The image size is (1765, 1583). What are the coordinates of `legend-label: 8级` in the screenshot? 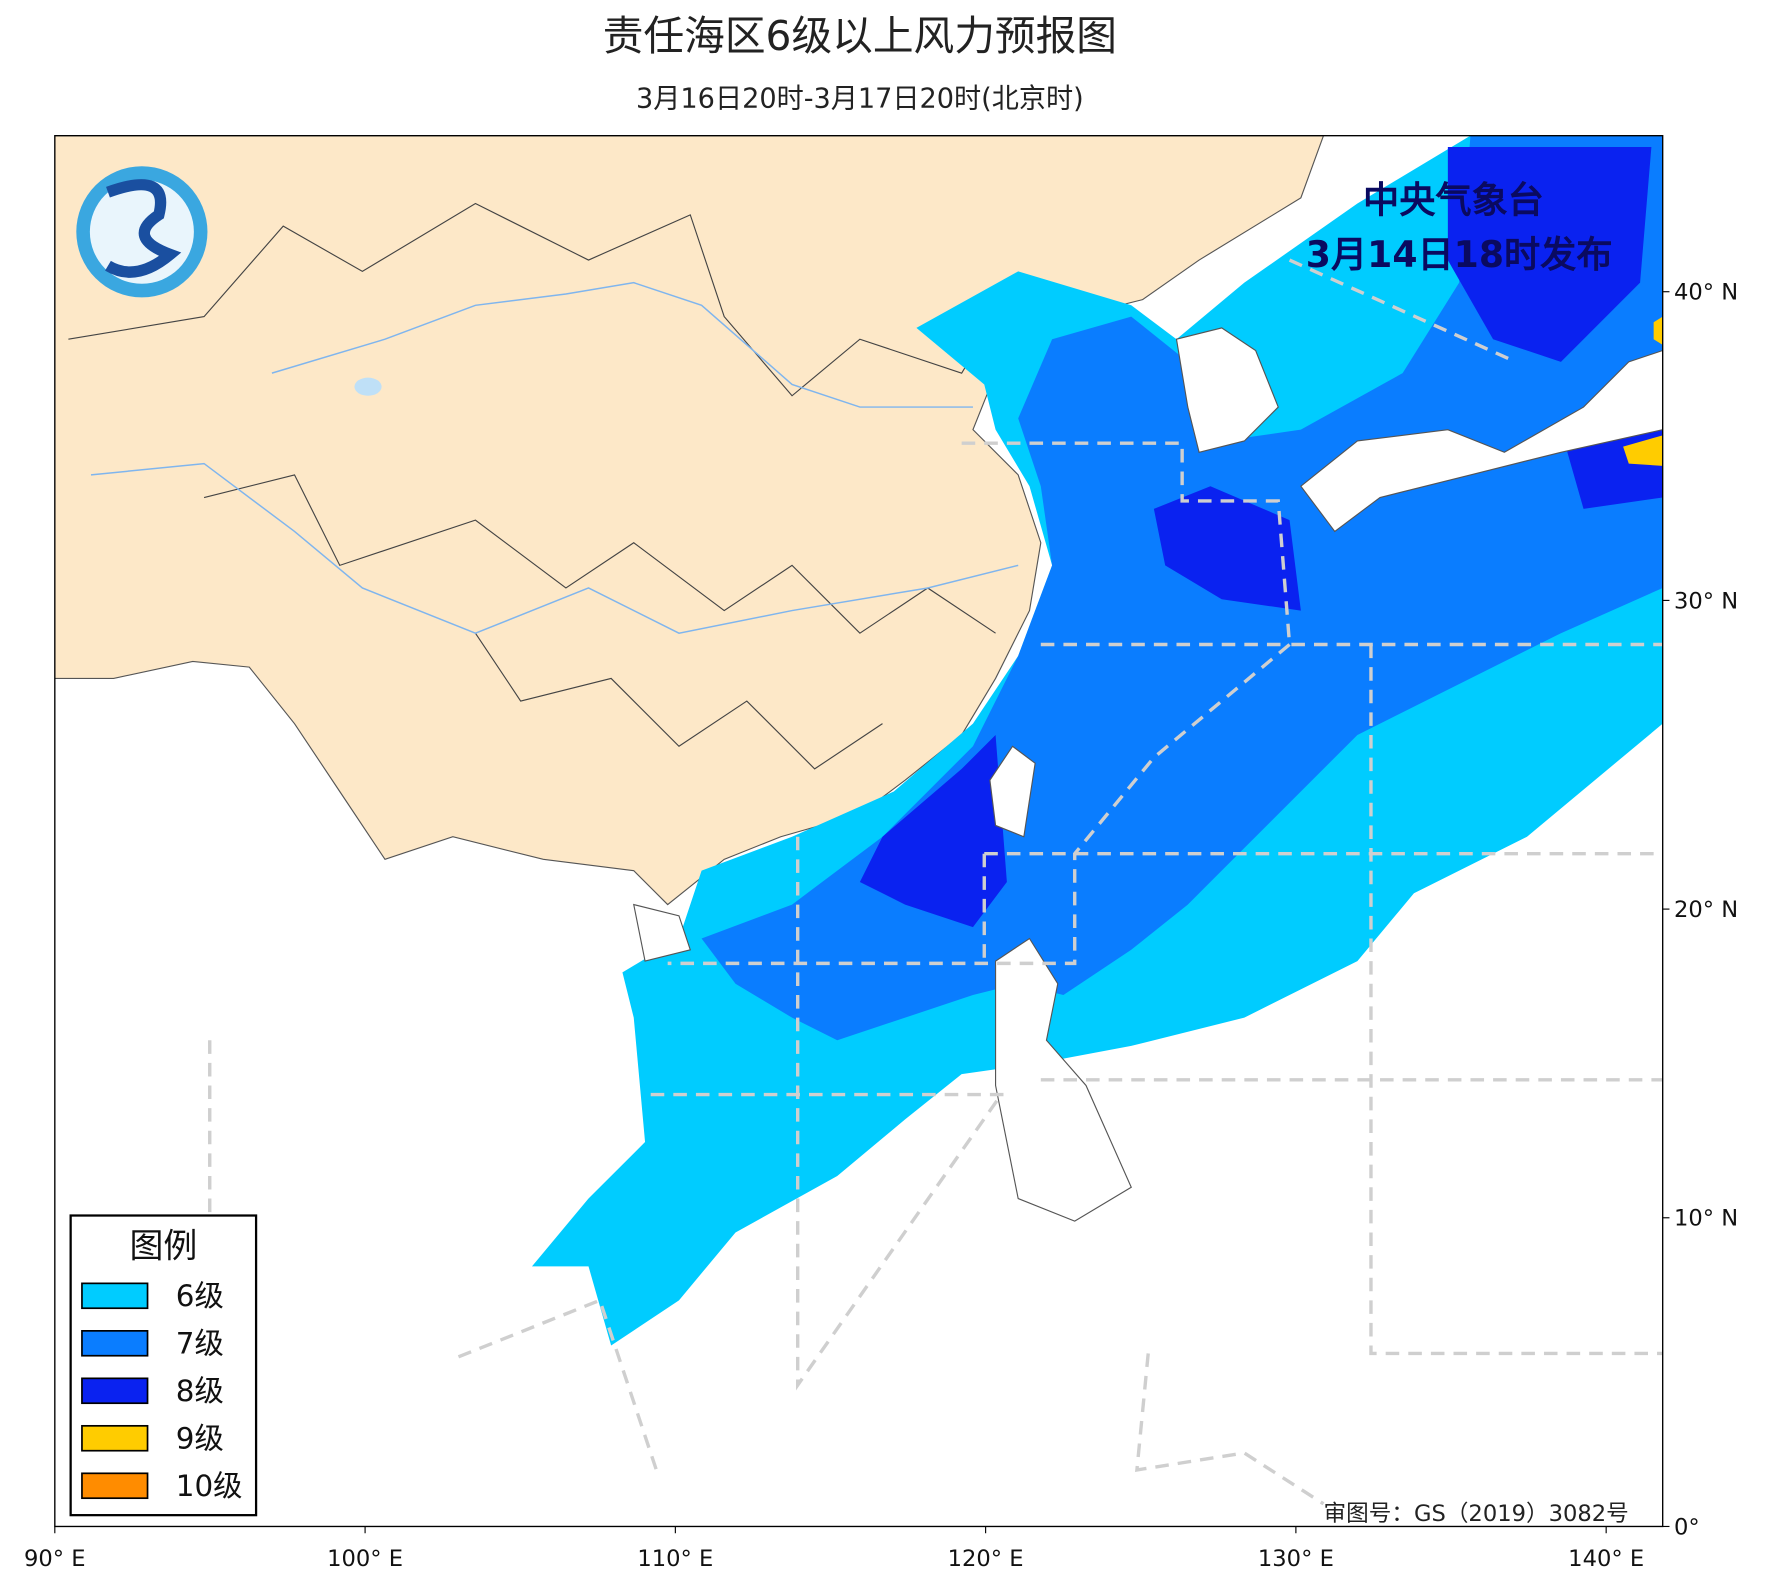 It's located at (200, 1391).